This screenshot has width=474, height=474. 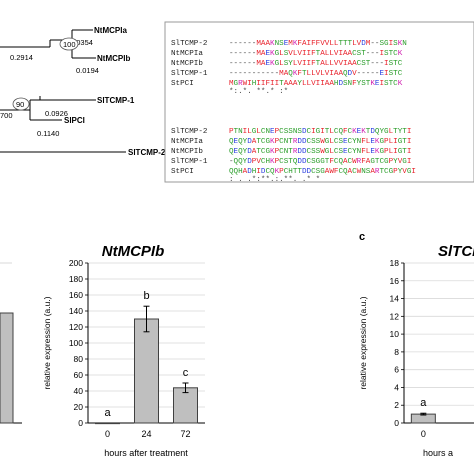 I want to click on sequence-row: -----------MAQKFTLLVLVIAAQDV-----EISTC, so click(x=316, y=74).